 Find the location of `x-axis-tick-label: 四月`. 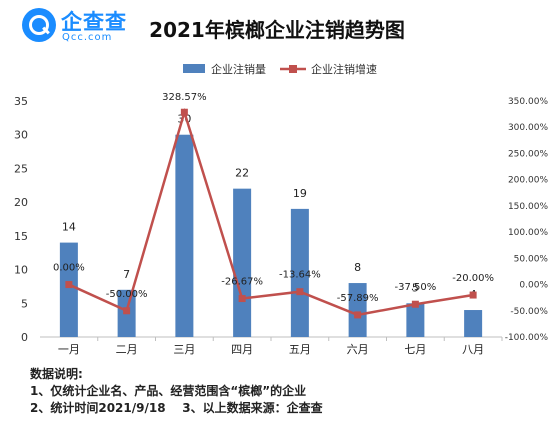

x-axis-tick-label: 四月 is located at coordinates (242, 349).